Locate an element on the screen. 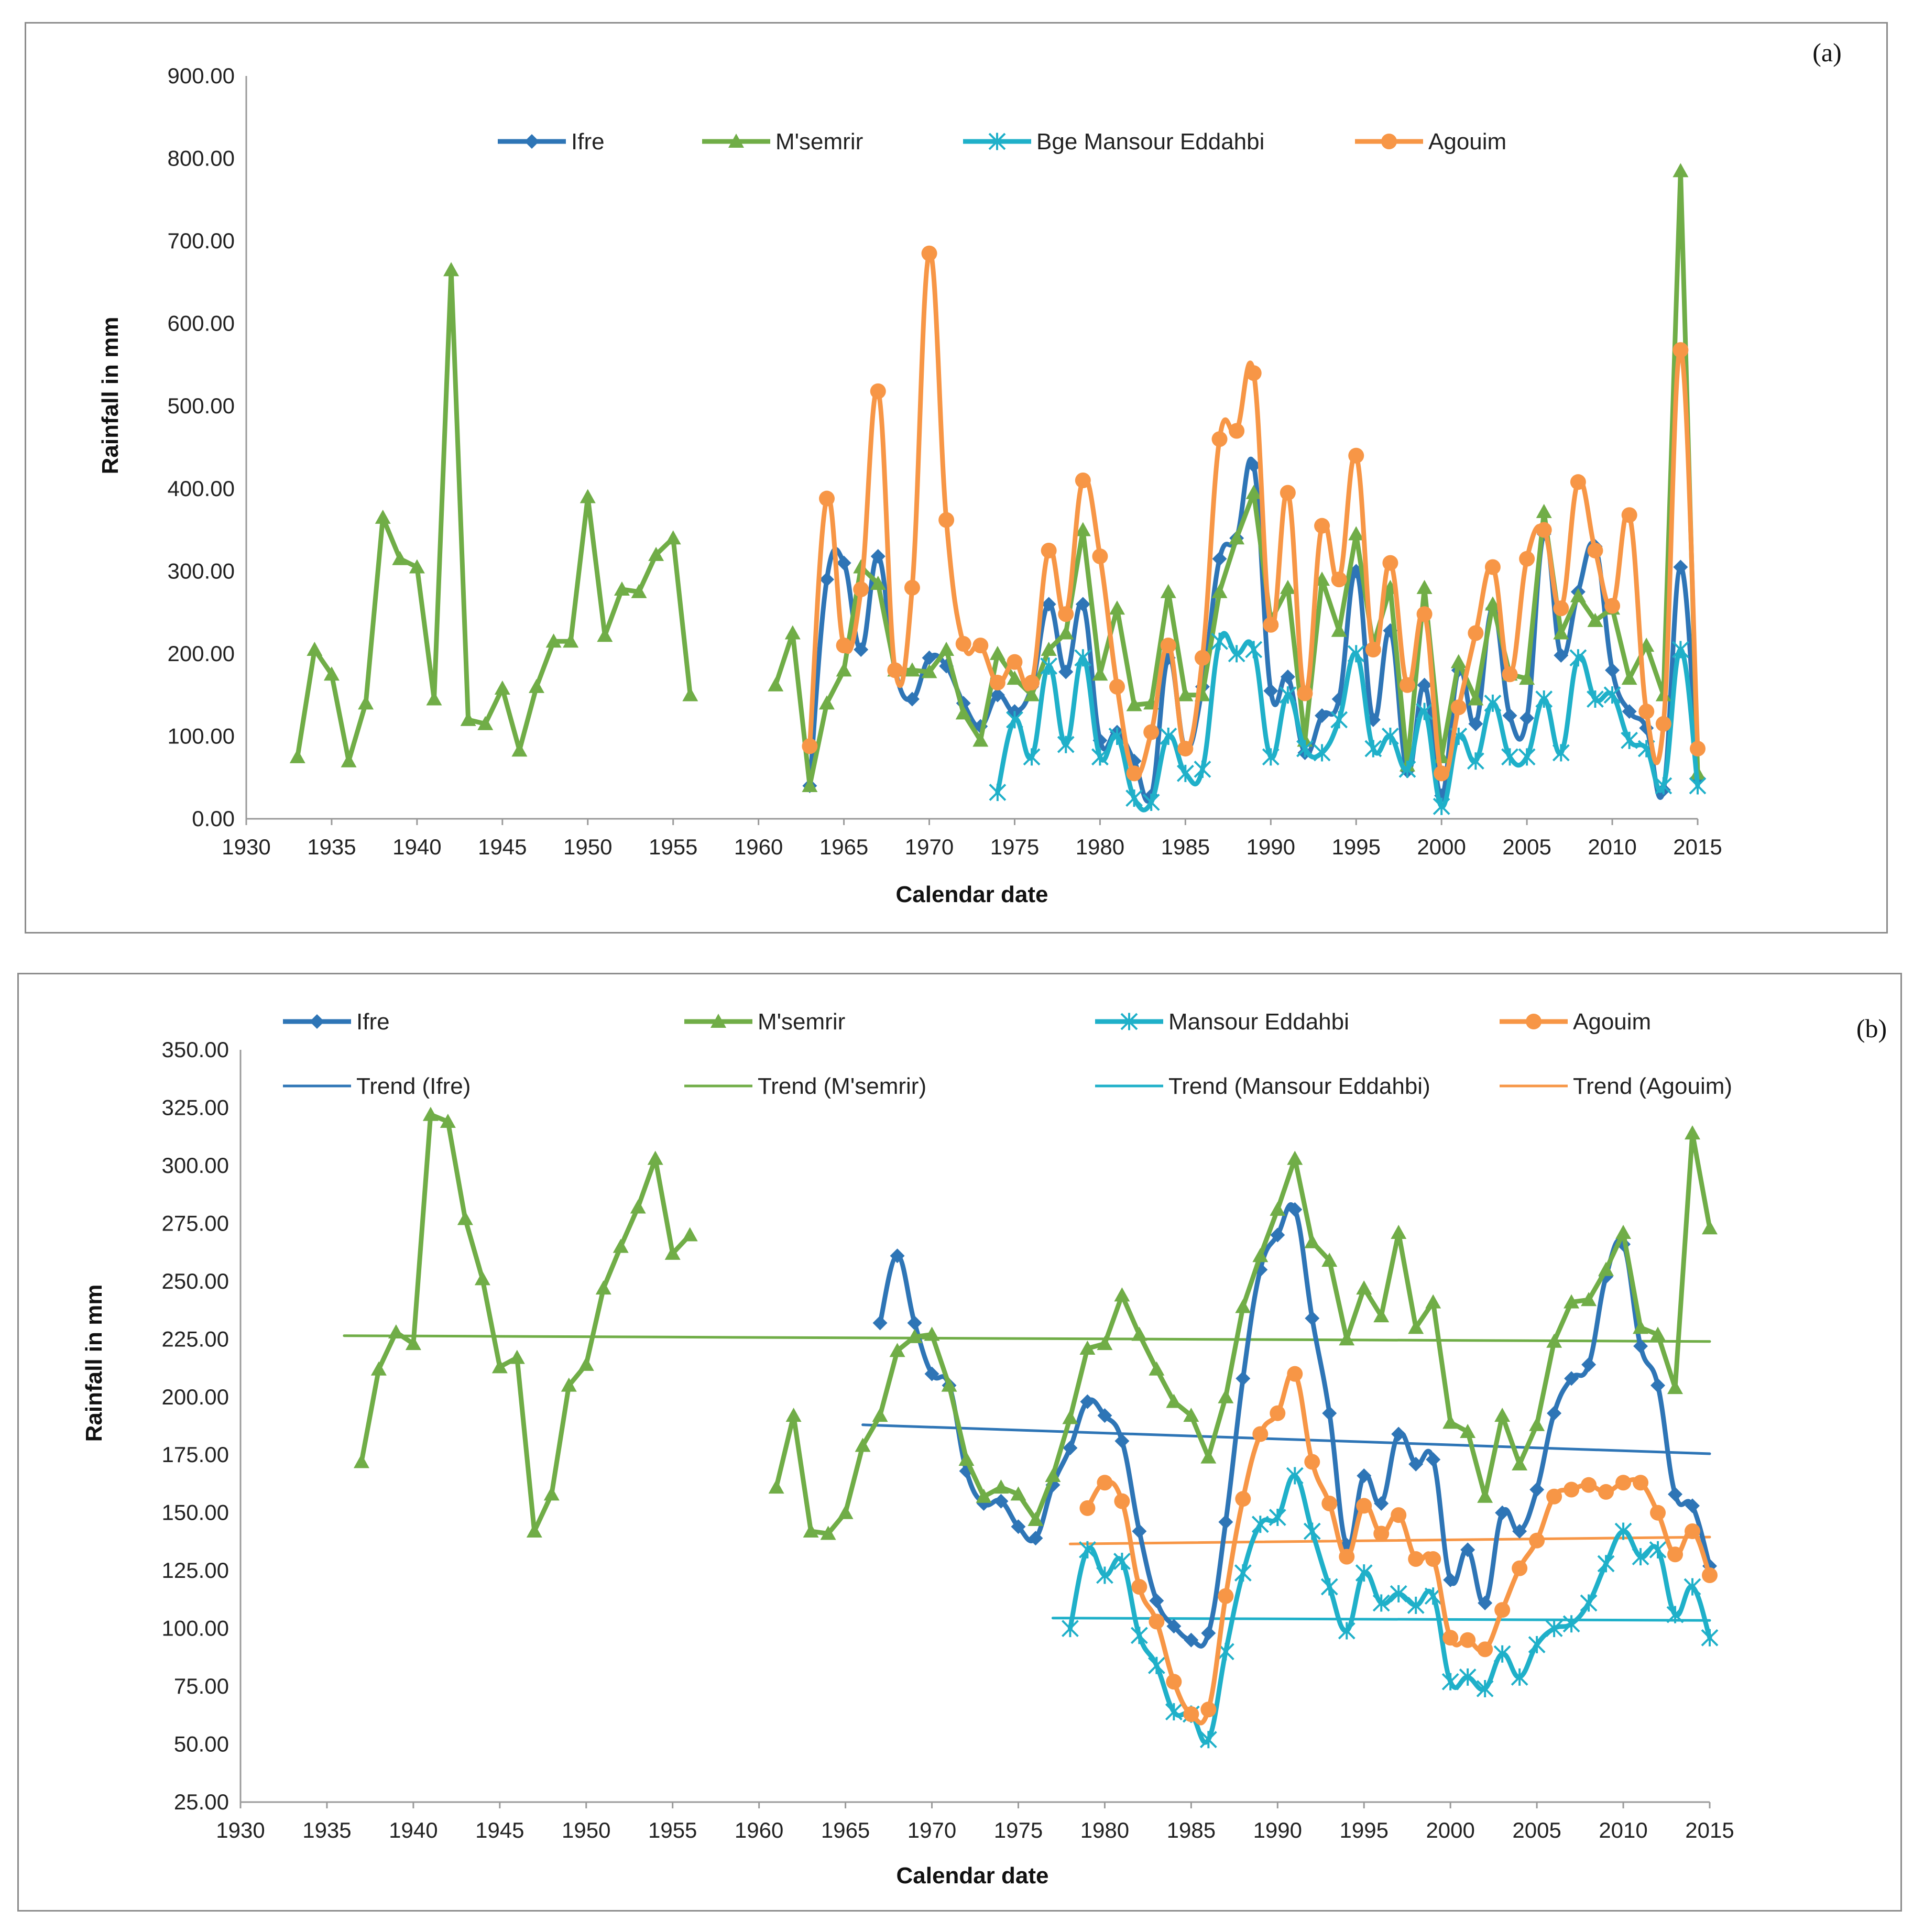  x-tick-label: 1945 is located at coordinates (503, 847).